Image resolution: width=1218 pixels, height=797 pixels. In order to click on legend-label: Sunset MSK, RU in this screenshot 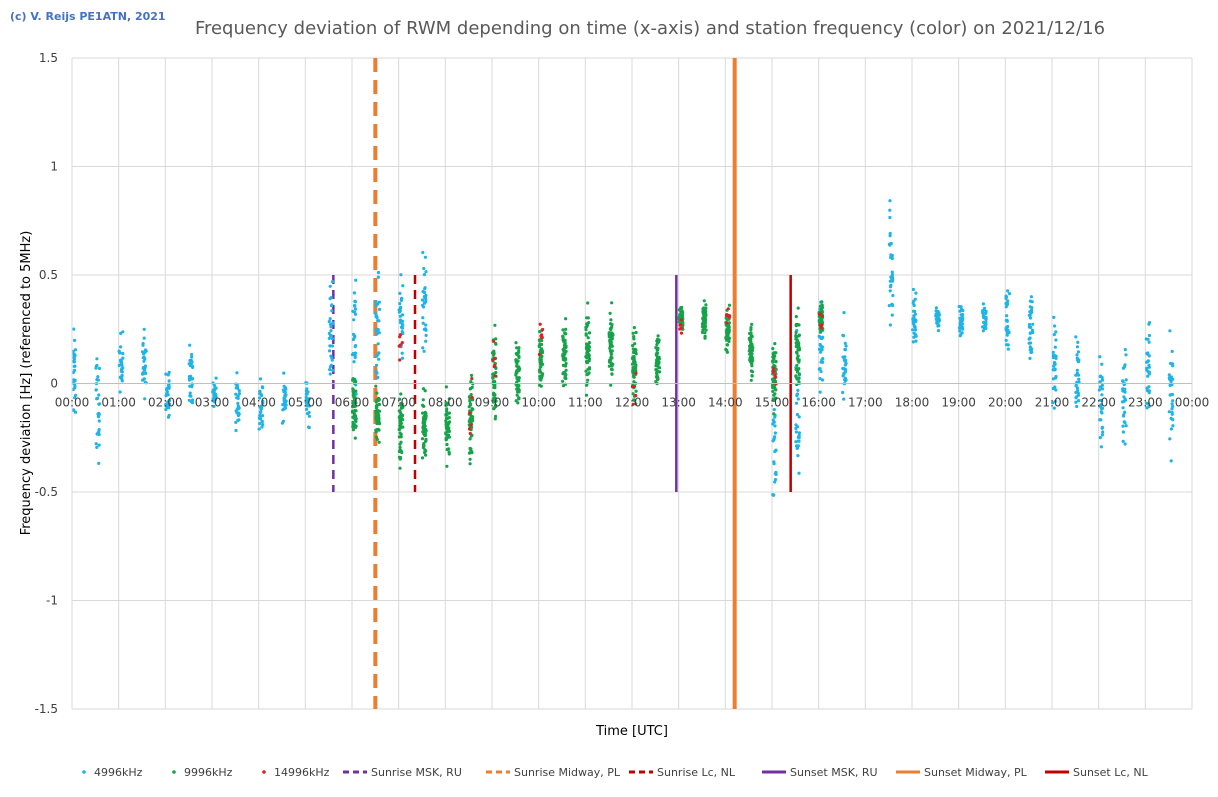, I will do `click(834, 772)`.